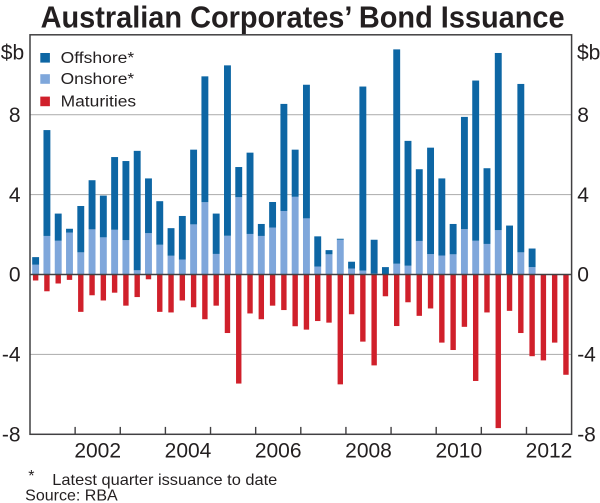 Image resolution: width=600 pixels, height=503 pixels. Describe the element at coordinates (97, 451) in the screenshot. I see `svg-text: 2002` at that location.